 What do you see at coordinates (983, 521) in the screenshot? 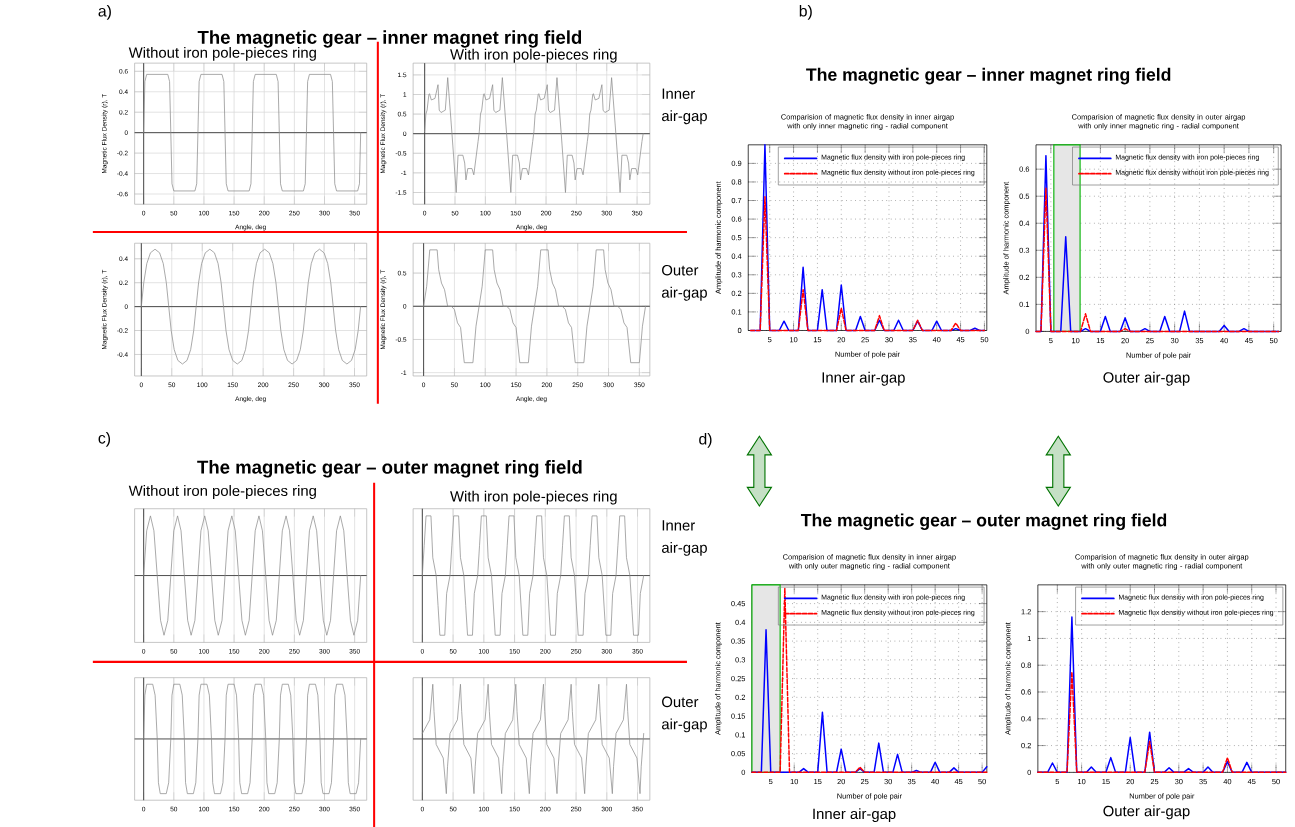
I see `text: The magnetic gear – outer magnet ring field` at bounding box center [983, 521].